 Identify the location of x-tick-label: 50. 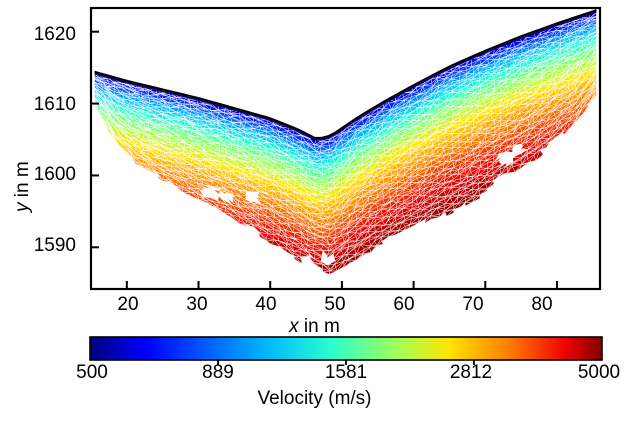
(335, 305).